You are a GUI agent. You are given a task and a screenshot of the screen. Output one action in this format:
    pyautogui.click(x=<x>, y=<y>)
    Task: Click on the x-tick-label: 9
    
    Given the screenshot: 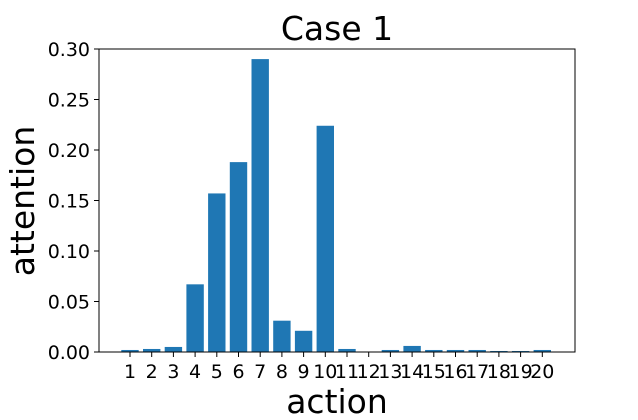 What is the action you would take?
    pyautogui.click(x=304, y=372)
    